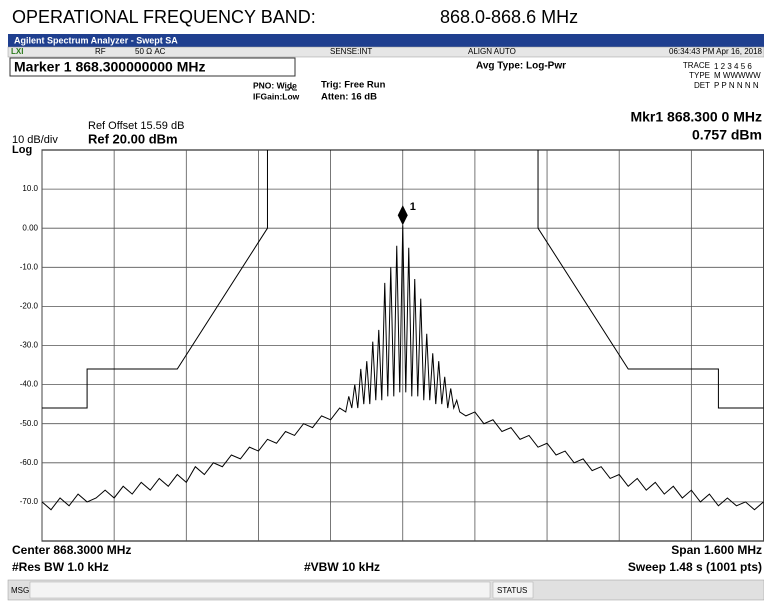  What do you see at coordinates (353, 85) in the screenshot?
I see `trig: Trig: Free Run` at bounding box center [353, 85].